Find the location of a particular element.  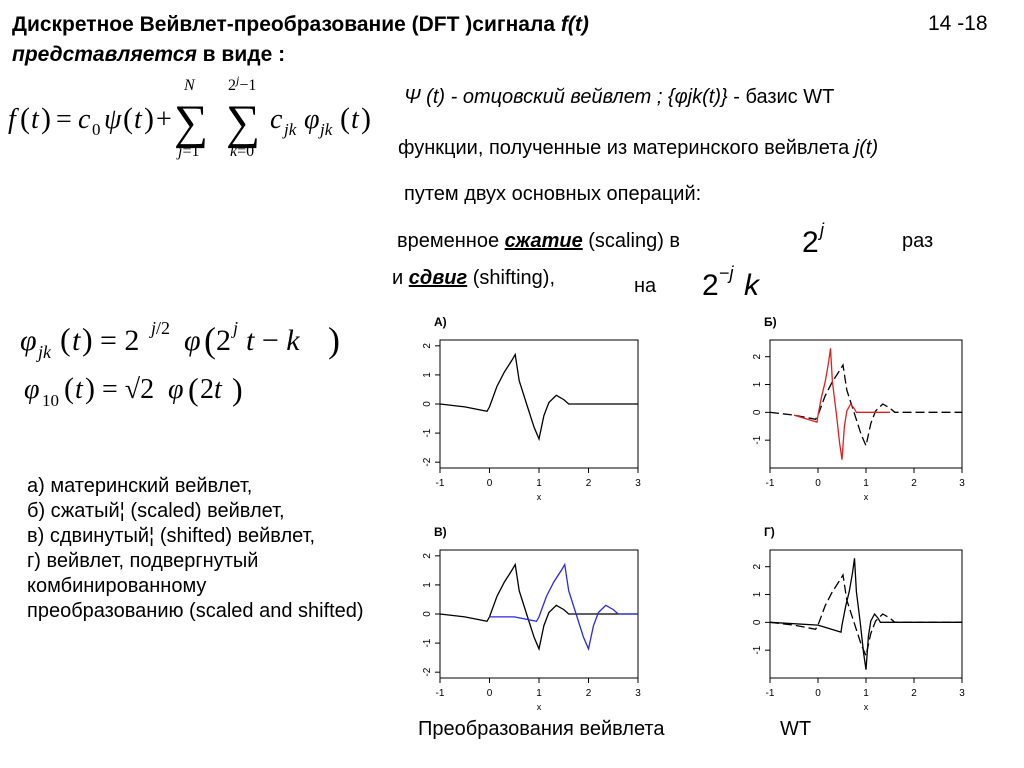

chart-b: Б) -1 0 1 2 3 x -1 0 1 2 is located at coordinates (858, 408).